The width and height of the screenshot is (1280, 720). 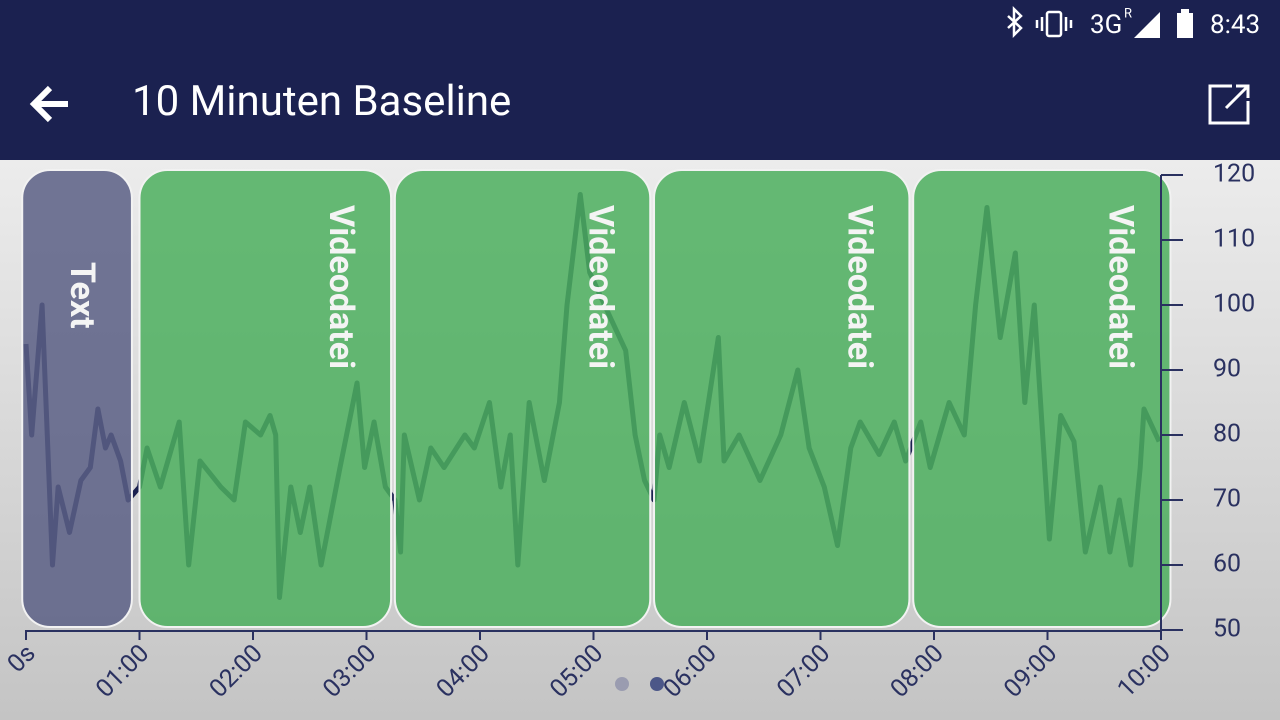 What do you see at coordinates (1234, 239) in the screenshot?
I see `y-tick-label: 110` at bounding box center [1234, 239].